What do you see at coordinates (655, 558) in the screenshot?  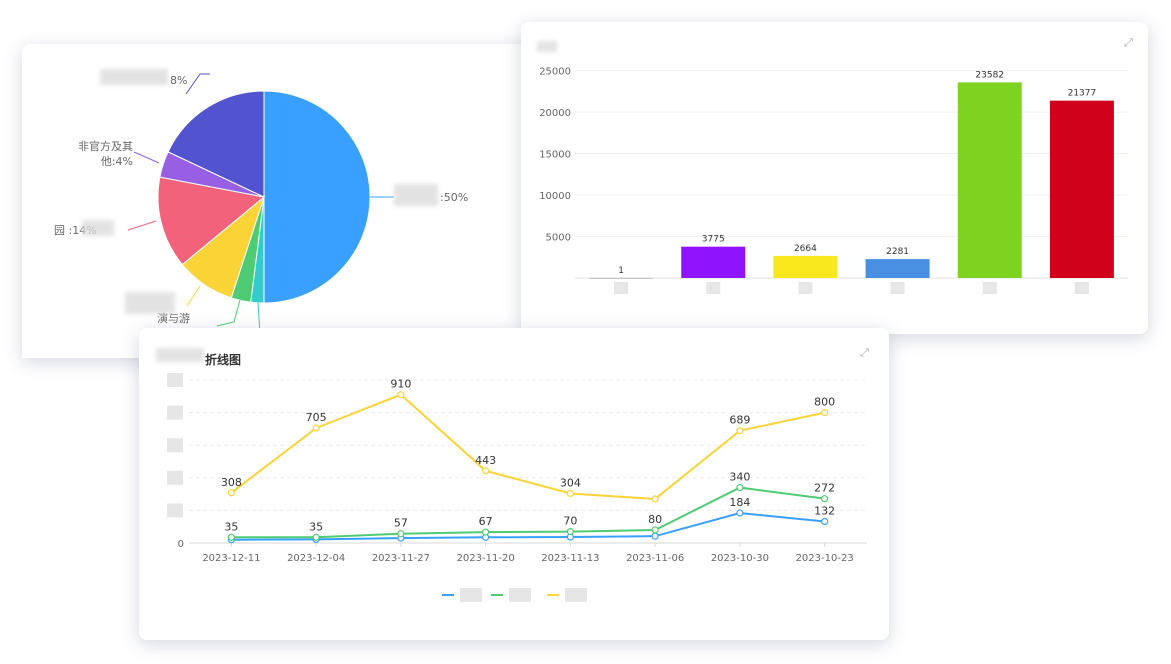 I see `x-tick-label: 2023-11-06` at bounding box center [655, 558].